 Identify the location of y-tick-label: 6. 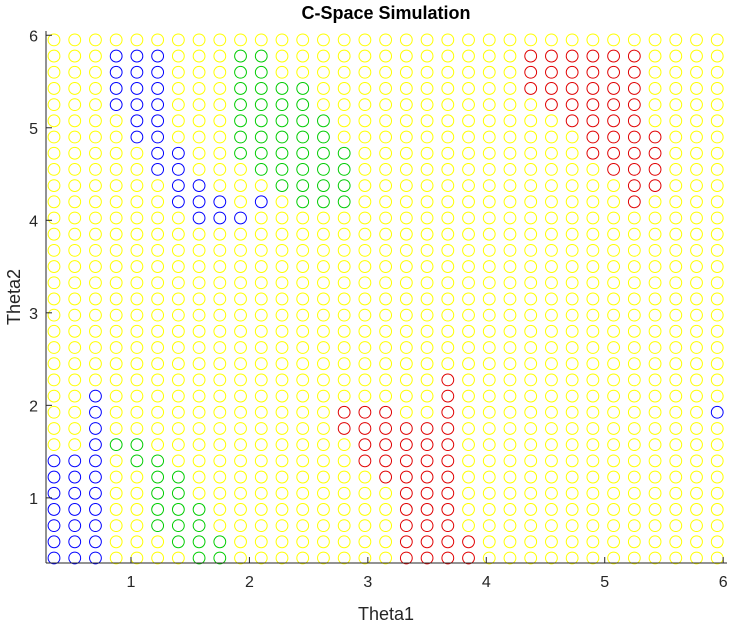
(33, 36).